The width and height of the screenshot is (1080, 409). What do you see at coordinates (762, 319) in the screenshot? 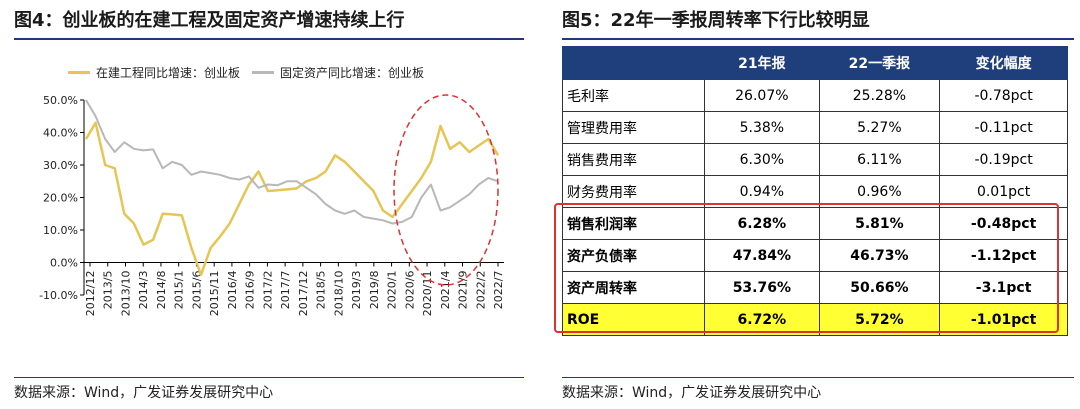
I see `cell-21: 6.72%` at bounding box center [762, 319].